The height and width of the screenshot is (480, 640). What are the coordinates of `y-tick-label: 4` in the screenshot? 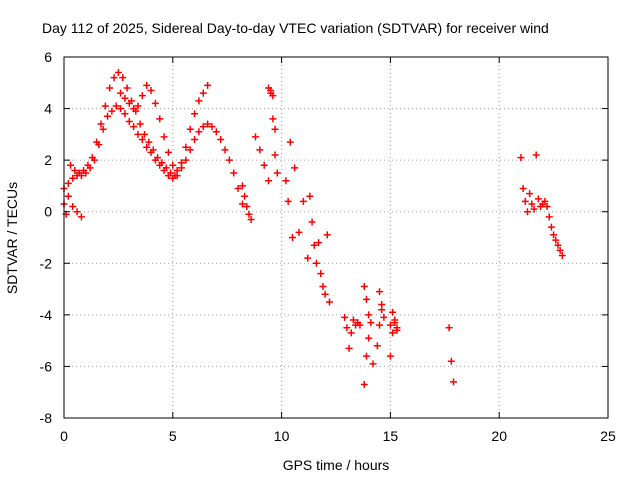 It's located at (48, 109).